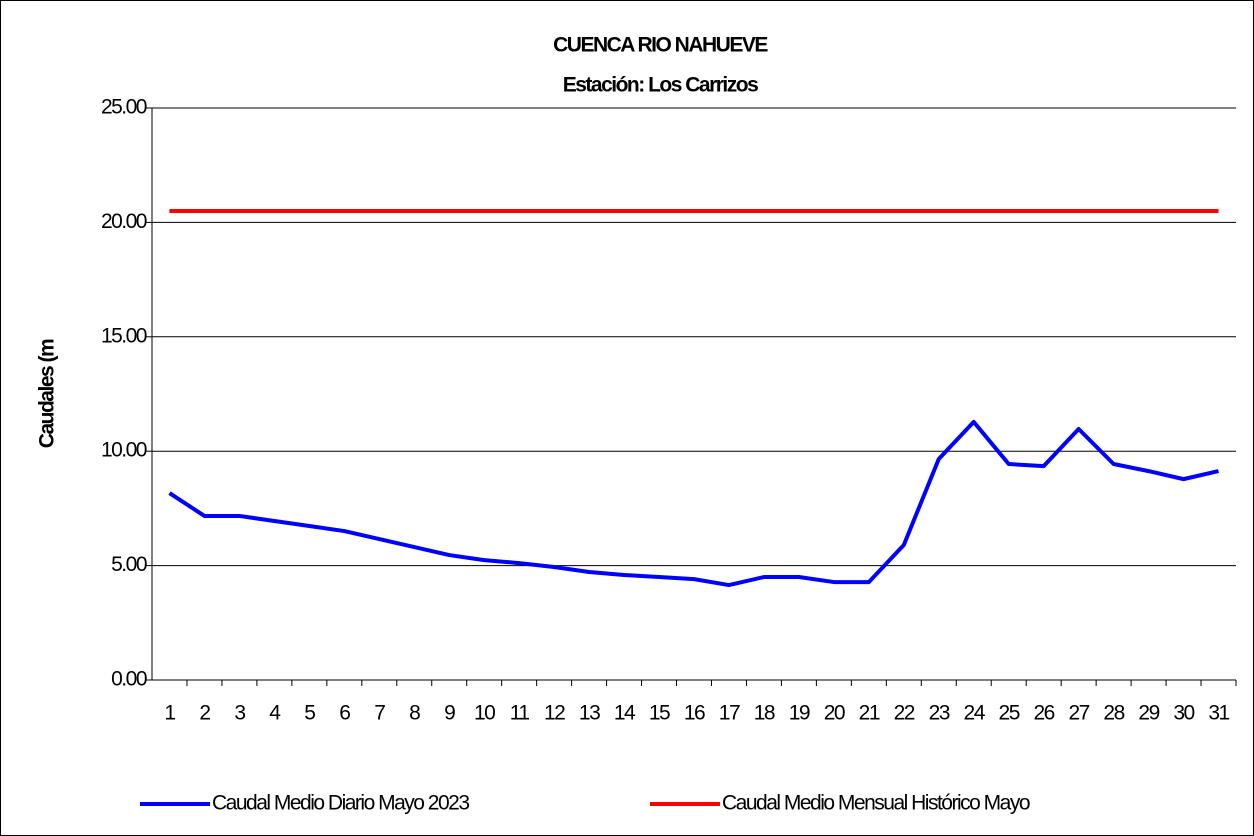  I want to click on x-tick-label: 25, so click(1009, 713).